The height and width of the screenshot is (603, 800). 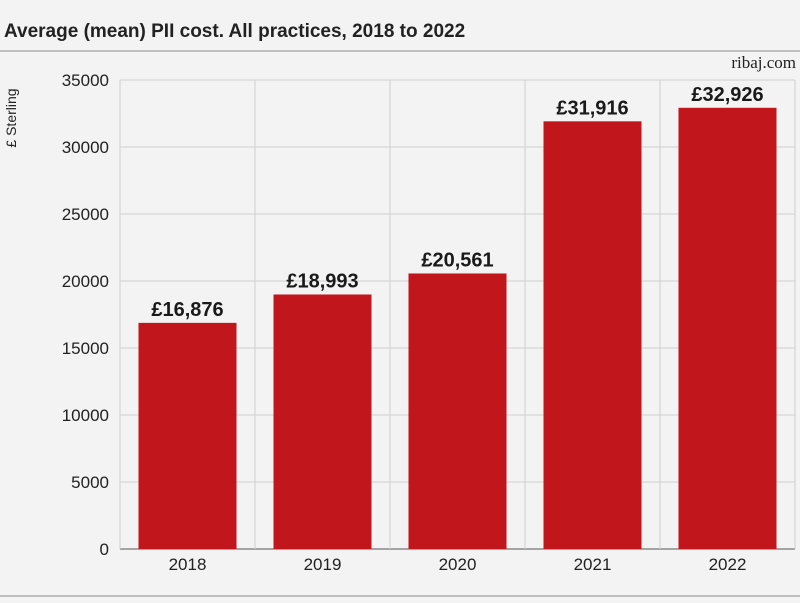 What do you see at coordinates (322, 421) in the screenshot?
I see `bar-2019` at bounding box center [322, 421].